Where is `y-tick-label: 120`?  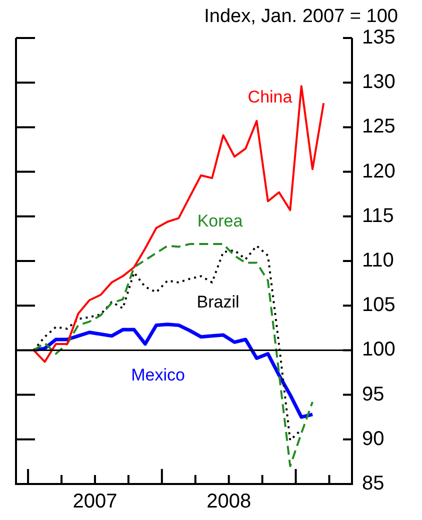 y-tick-label: 120 is located at coordinates (379, 171).